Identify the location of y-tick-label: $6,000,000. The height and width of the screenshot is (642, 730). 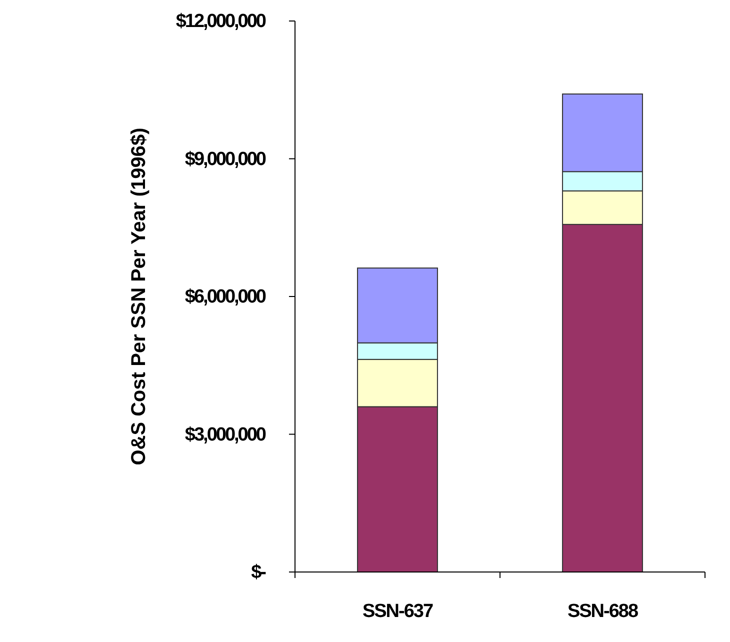
(225, 297).